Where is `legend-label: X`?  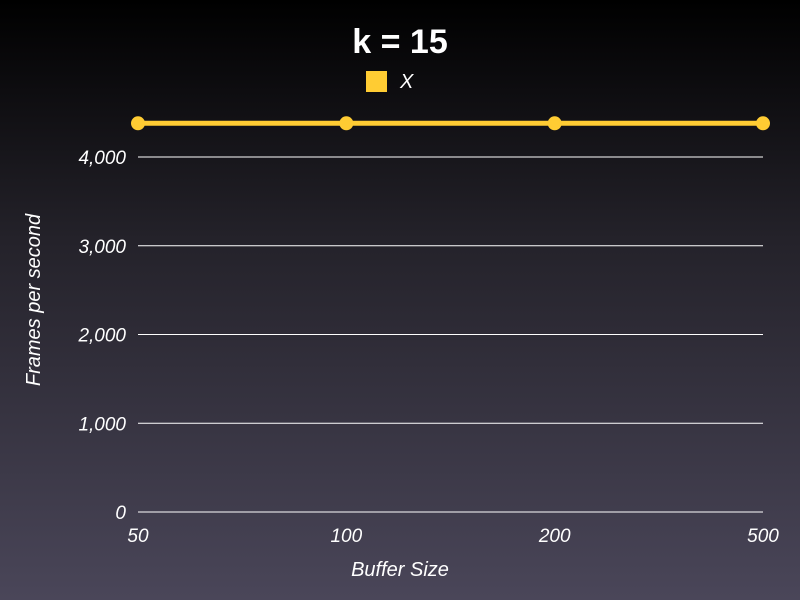
legend-label: X is located at coordinates (406, 82).